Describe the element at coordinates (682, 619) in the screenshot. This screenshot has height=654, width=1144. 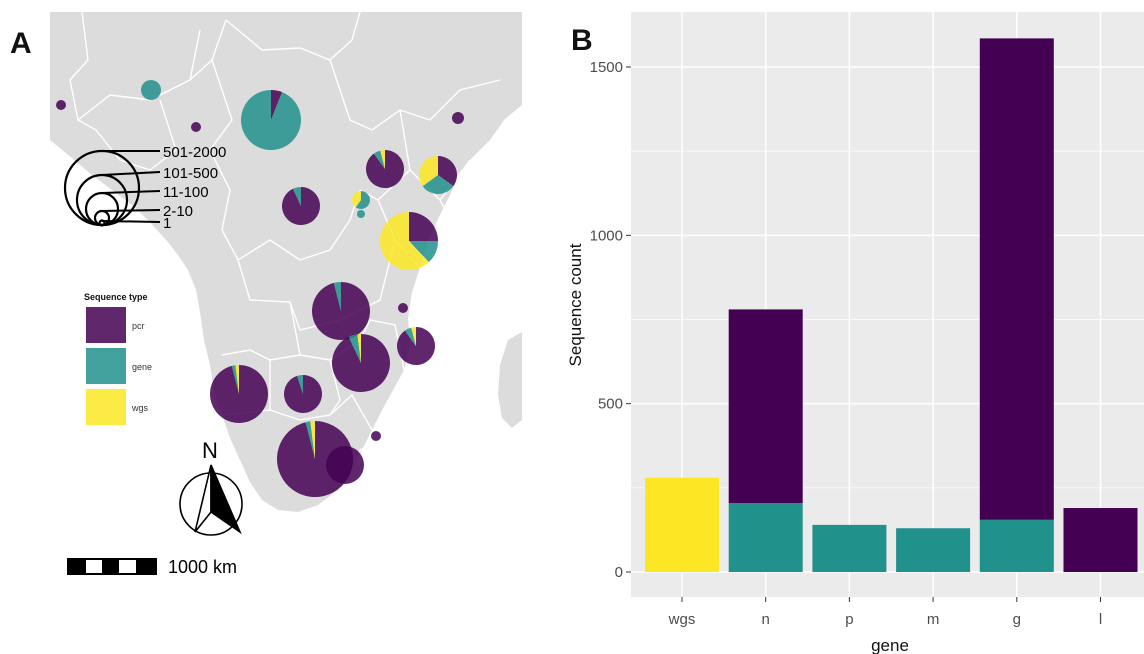
I see `x-tick-label: wgs` at that location.